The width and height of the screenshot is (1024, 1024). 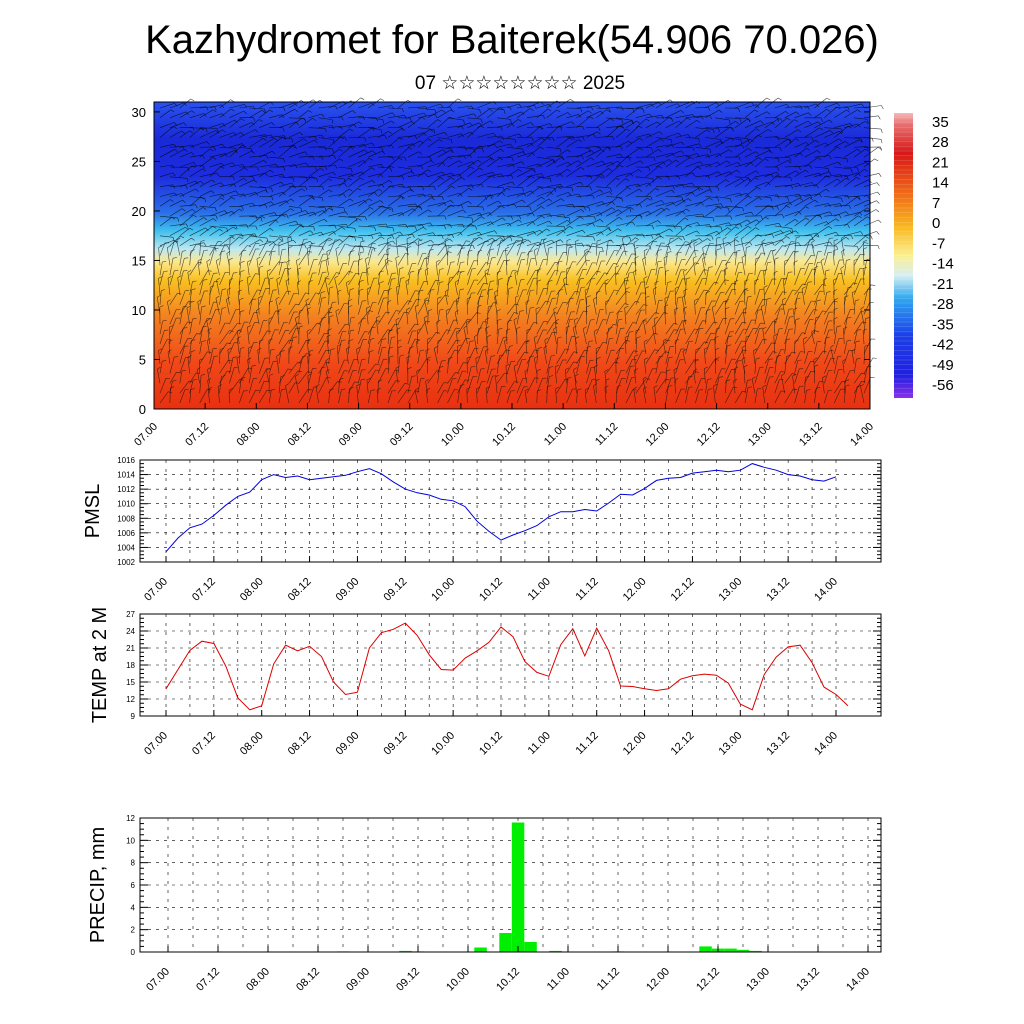 I want to click on x-tick-label: 10.12, so click(x=508, y=980).